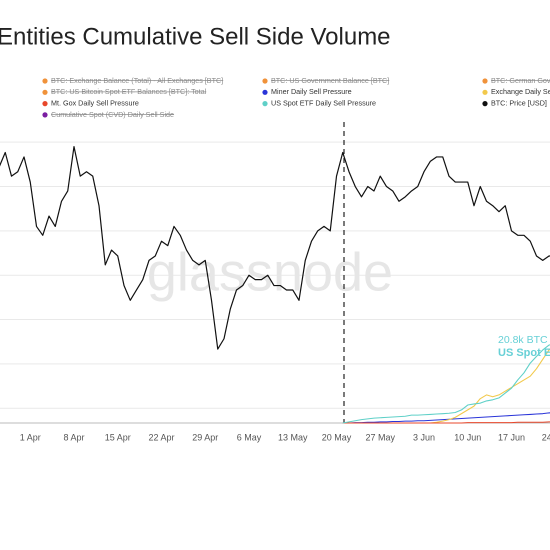  What do you see at coordinates (195, 36) in the screenshot?
I see `chart-title: Entities Cumulative Sell Side Volume` at bounding box center [195, 36].